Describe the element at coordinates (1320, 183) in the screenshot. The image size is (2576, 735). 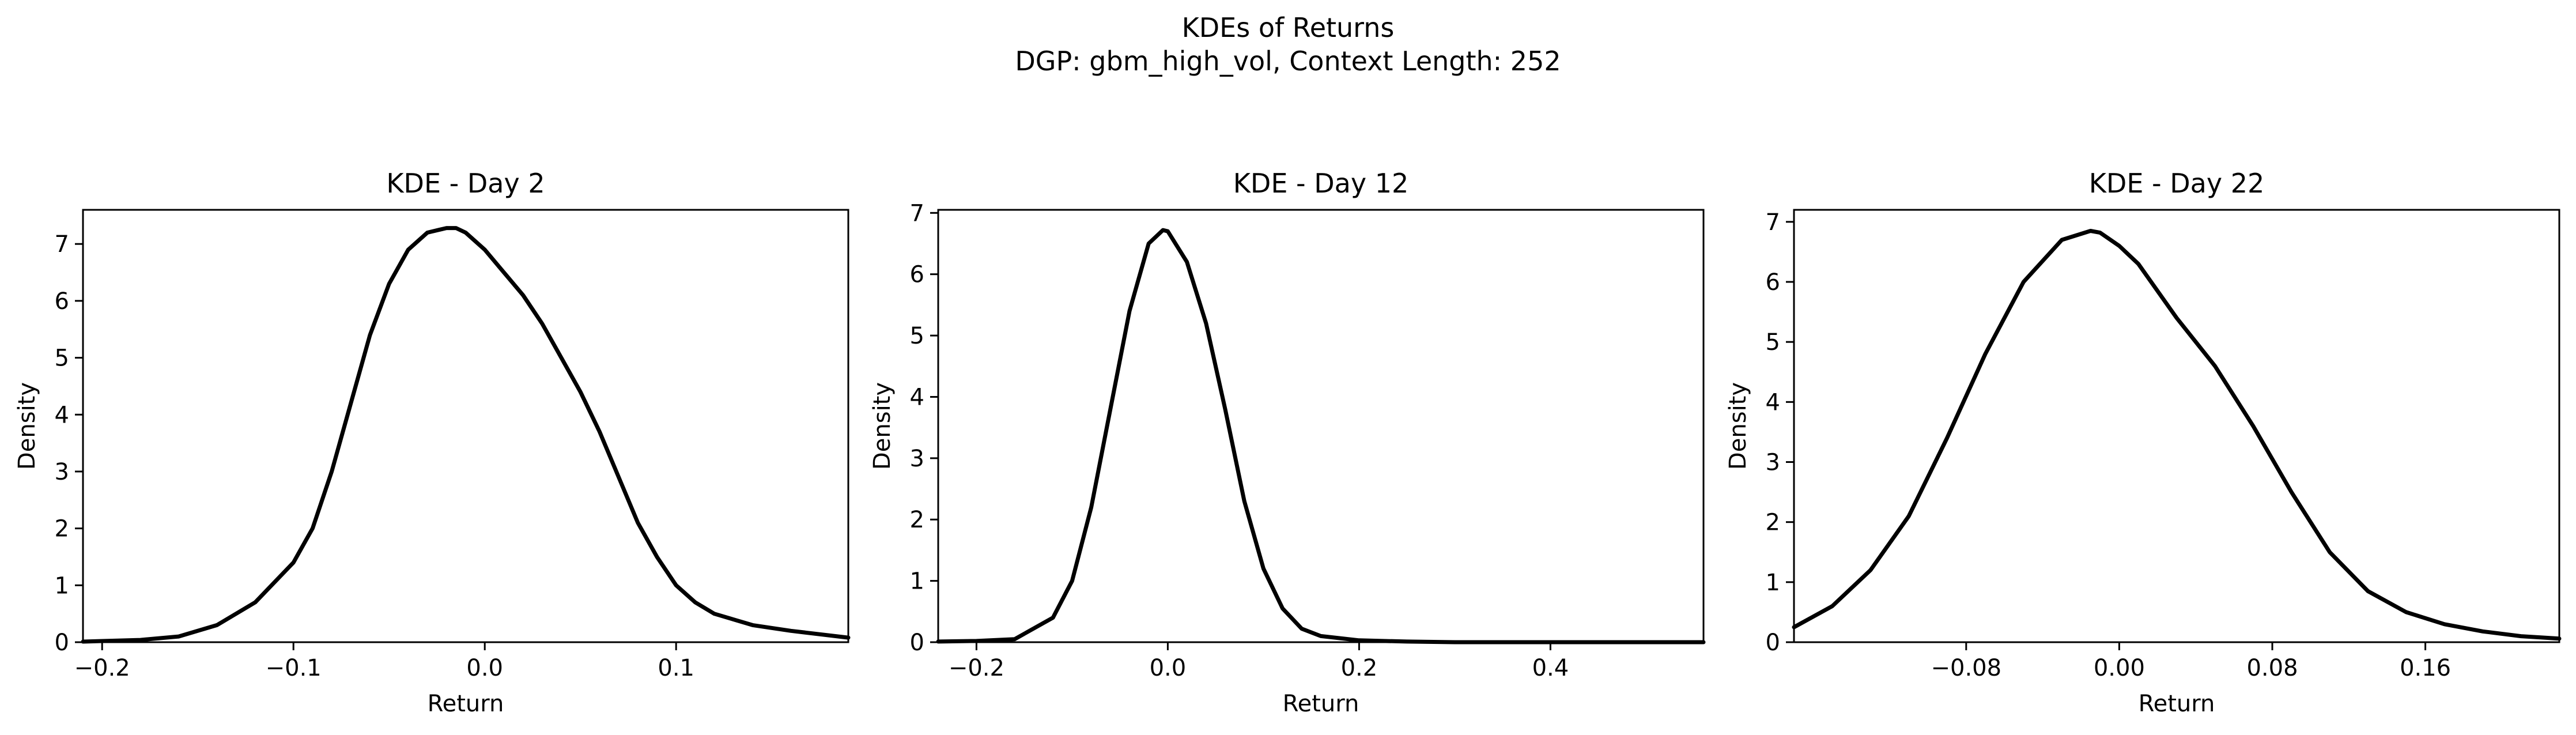
I see `subplot-title: KDE - Day 12` at that location.